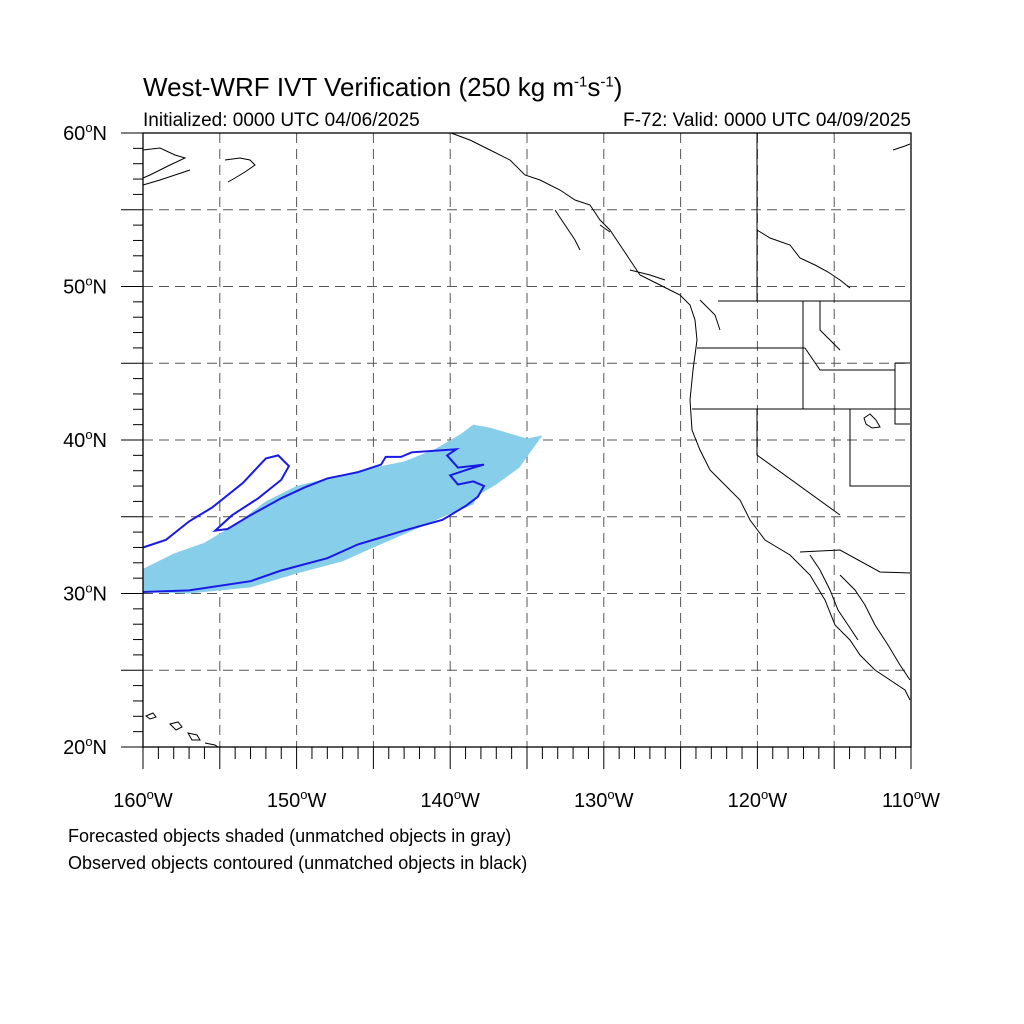  I want to click on coastline-top-right, so click(901, 147).